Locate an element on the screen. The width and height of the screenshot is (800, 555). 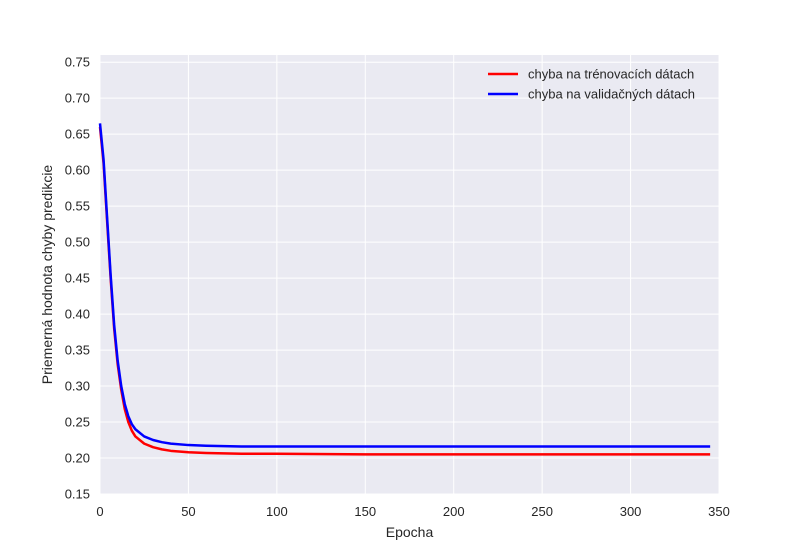
y-tick-label: 0.35 is located at coordinates (77, 350).